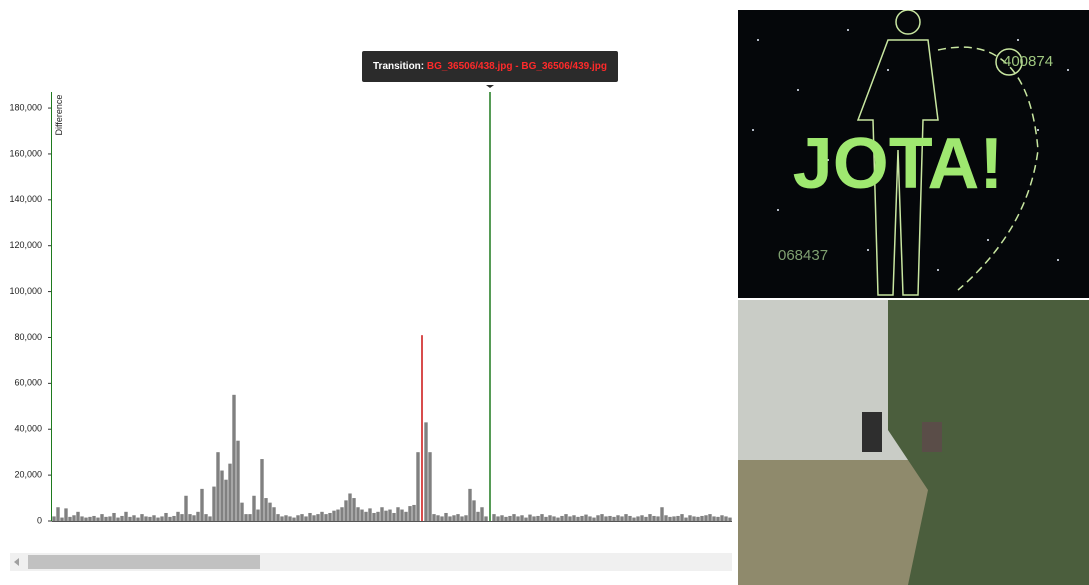  What do you see at coordinates (910, 150) in the screenshot?
I see `stars` at bounding box center [910, 150].